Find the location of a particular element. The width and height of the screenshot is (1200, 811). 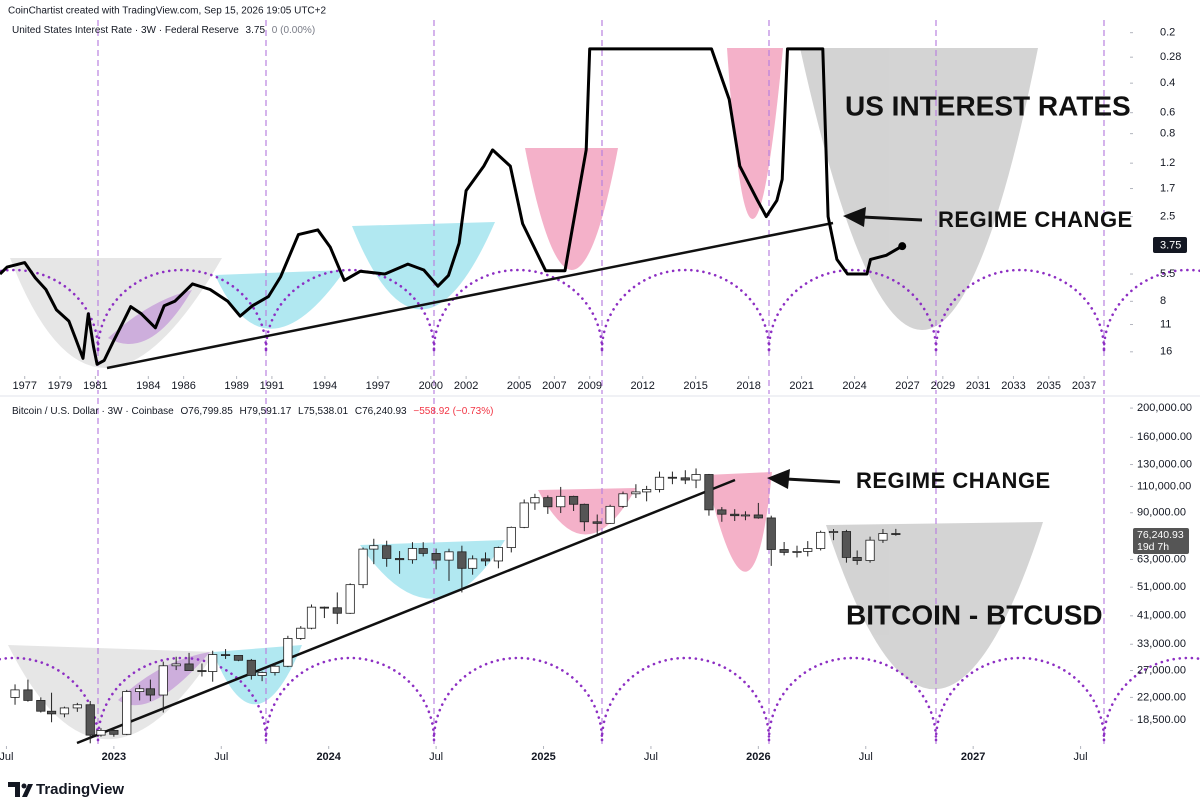

y-tick-label: 51,000.00 is located at coordinates (1161, 587).